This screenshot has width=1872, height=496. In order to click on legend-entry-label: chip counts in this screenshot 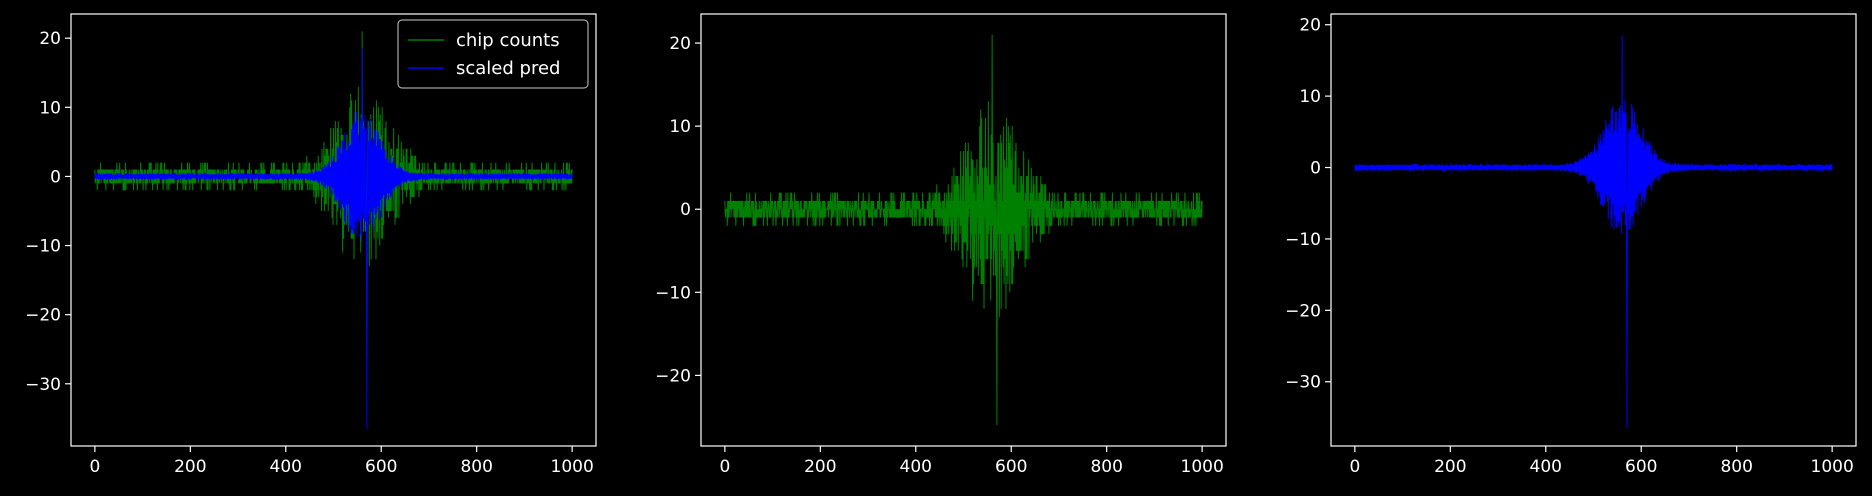, I will do `click(508, 40)`.